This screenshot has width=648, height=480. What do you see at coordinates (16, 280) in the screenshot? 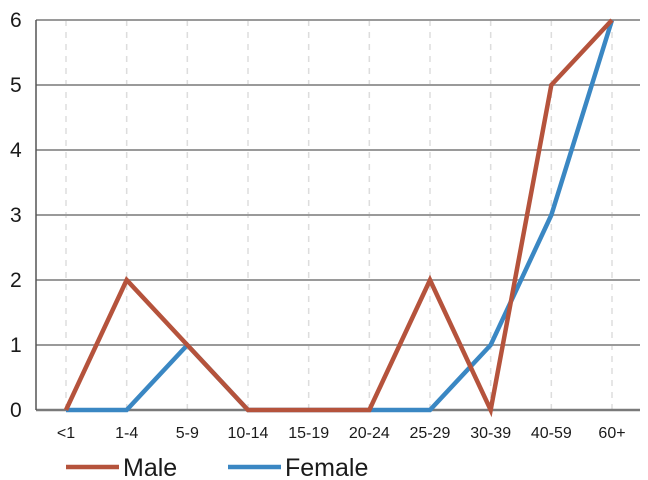
I see `y-tick-label: 2` at bounding box center [16, 280].